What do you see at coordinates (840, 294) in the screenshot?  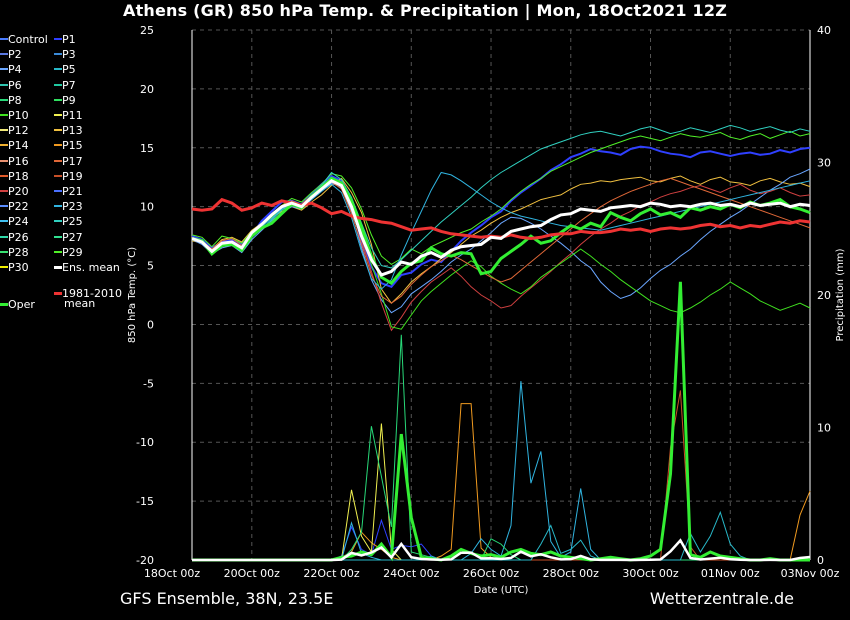 I see `y-axis-label-right: Precipitation (mm)` at bounding box center [840, 294].